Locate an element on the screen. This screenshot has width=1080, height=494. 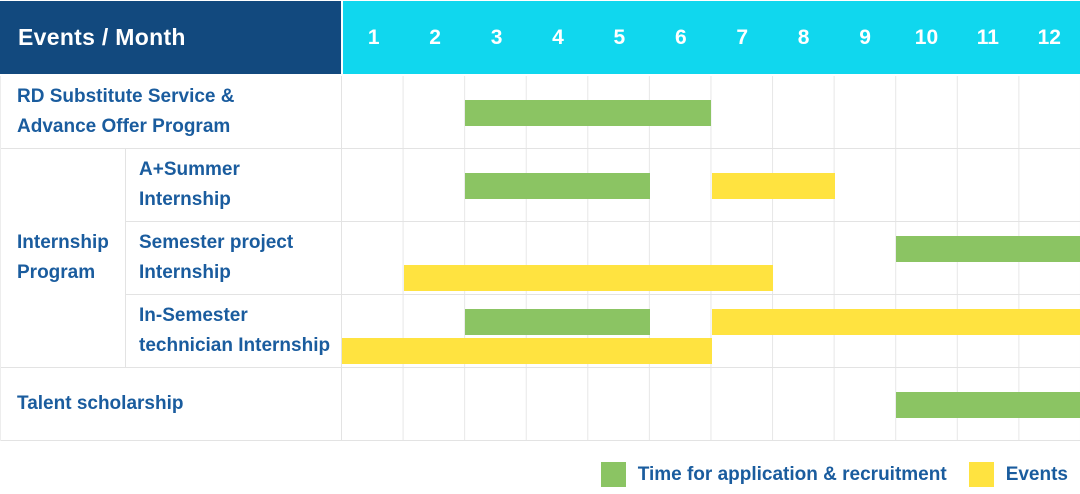
legend-item-recruitment: Time for application & recruitment is located at coordinates (773, 474).